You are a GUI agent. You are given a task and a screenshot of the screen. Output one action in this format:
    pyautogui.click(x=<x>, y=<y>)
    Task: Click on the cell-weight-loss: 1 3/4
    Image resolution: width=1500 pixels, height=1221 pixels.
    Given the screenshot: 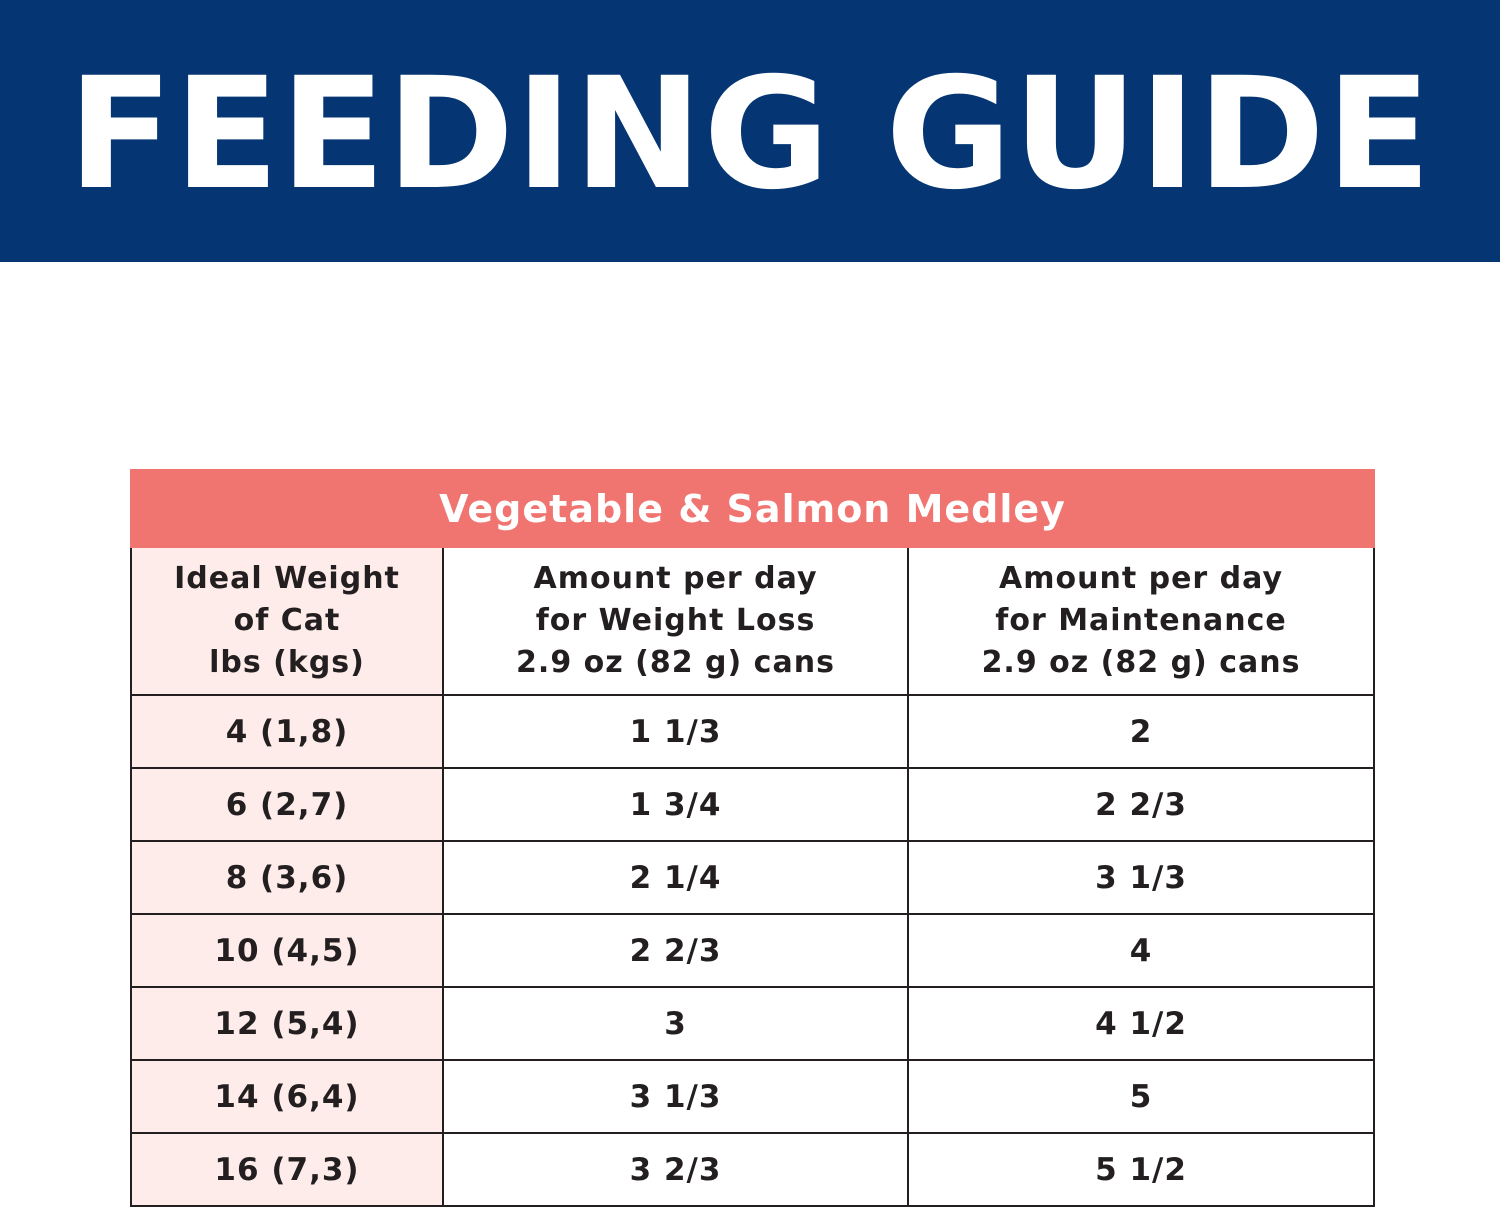 What is the action you would take?
    pyautogui.click(x=675, y=804)
    